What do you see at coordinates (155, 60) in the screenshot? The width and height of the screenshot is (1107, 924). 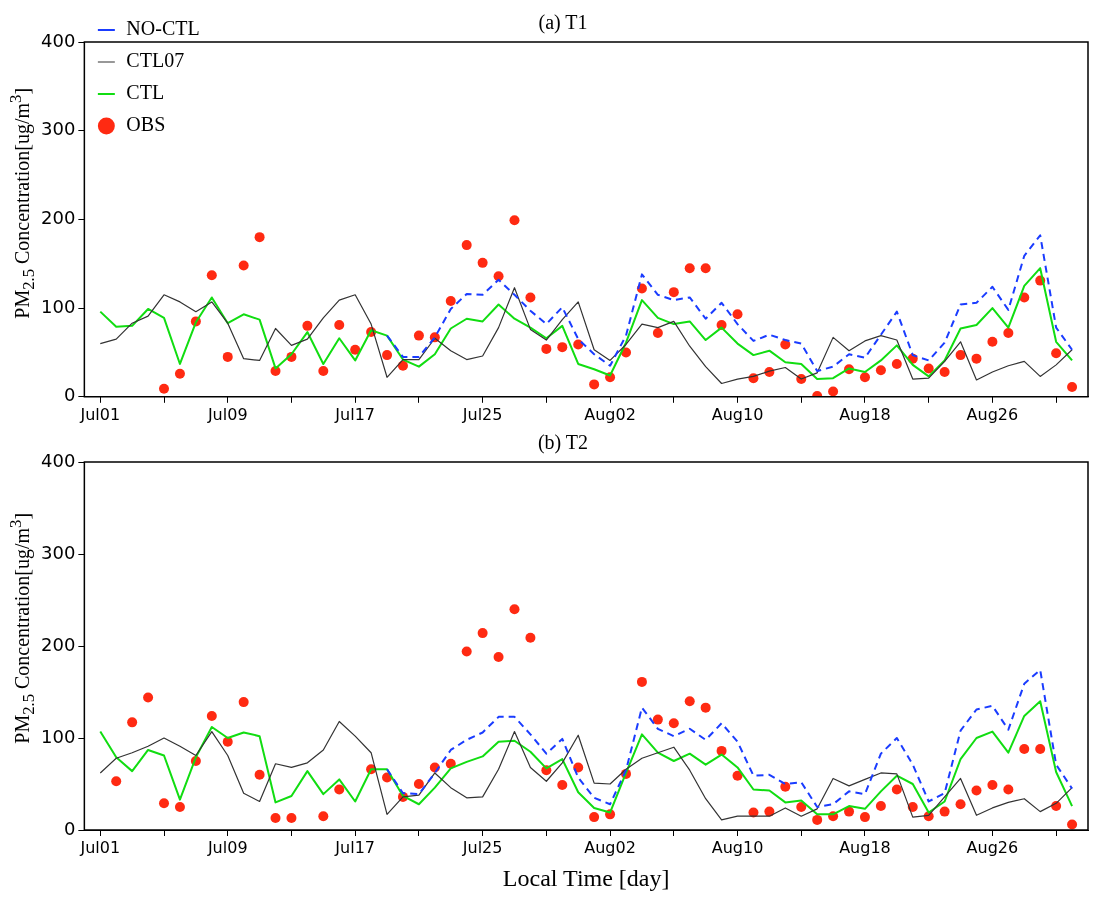 I see `legend-label: CTL07` at bounding box center [155, 60].